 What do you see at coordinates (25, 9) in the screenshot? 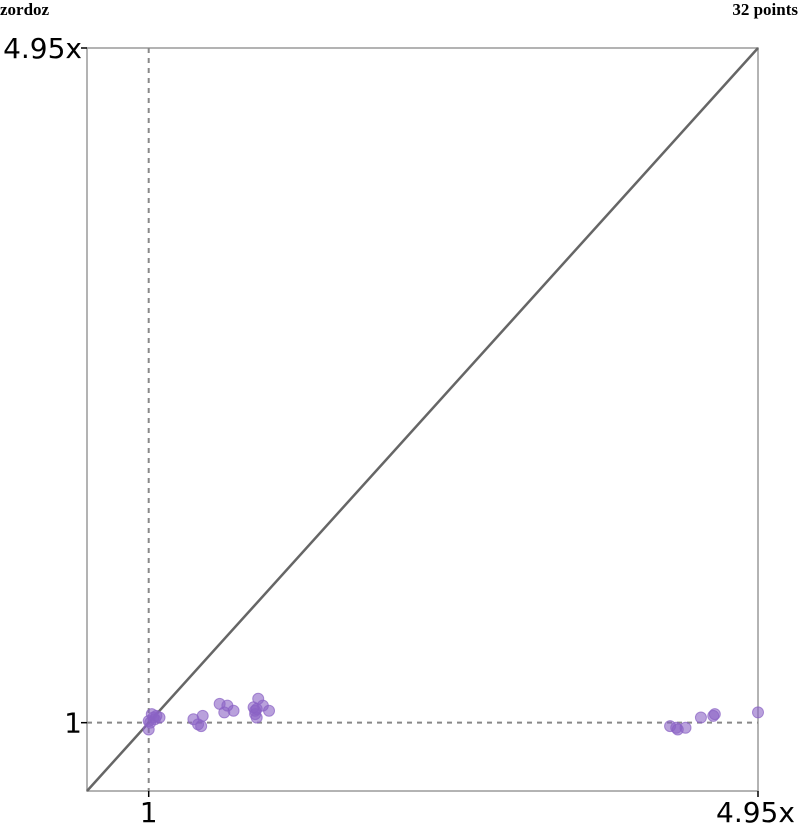
I see `chart-title-left: zordoz` at bounding box center [25, 9].